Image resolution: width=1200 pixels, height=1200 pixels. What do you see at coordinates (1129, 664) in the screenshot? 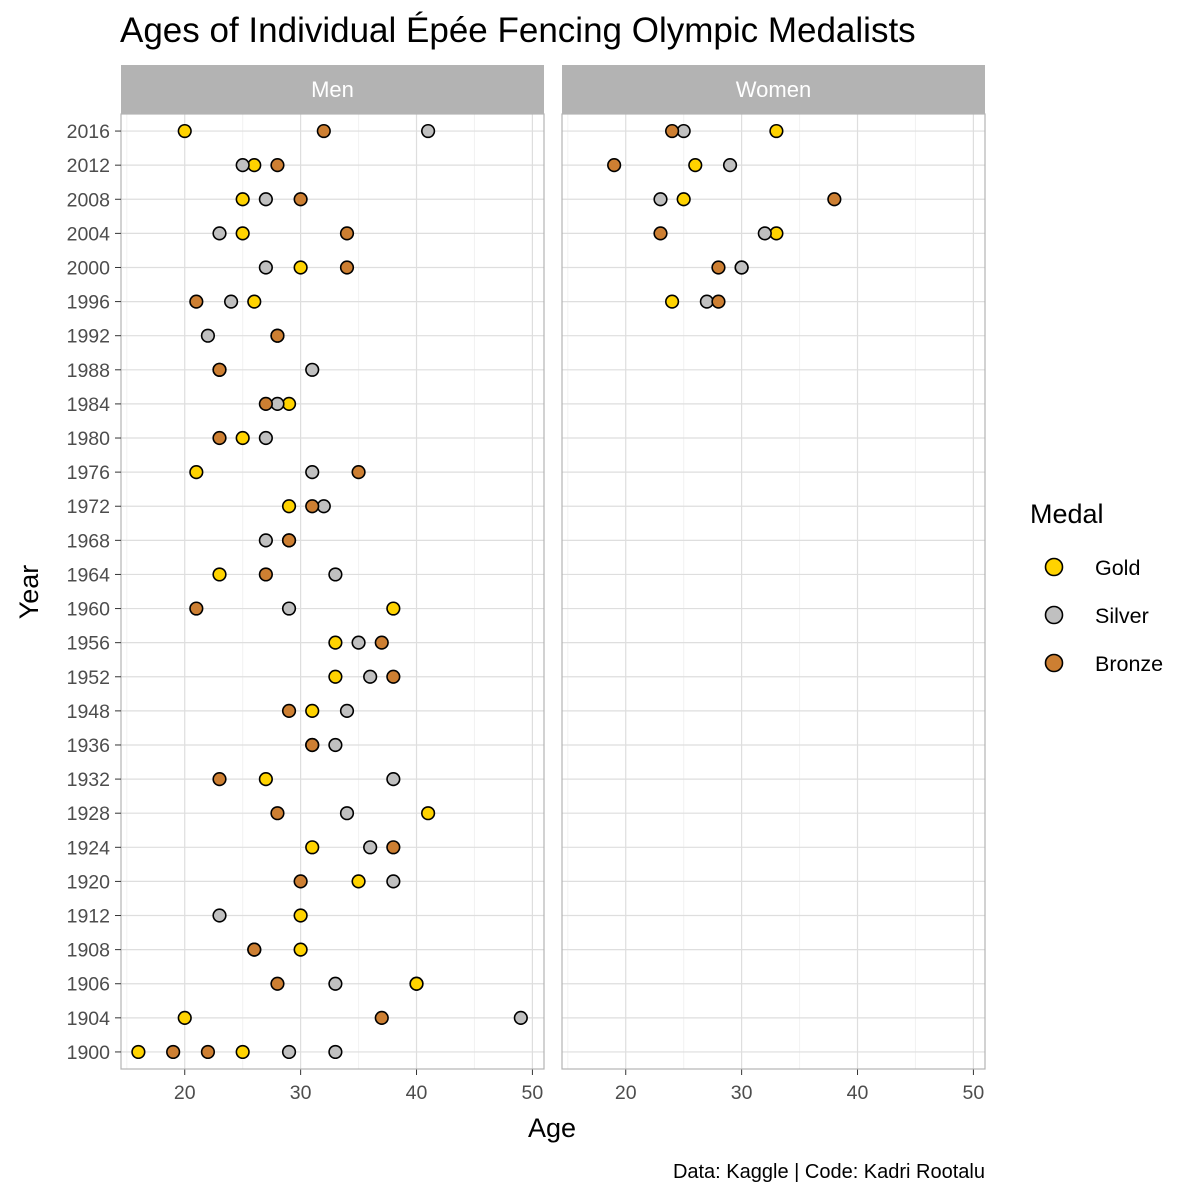
I see `legend-label-bronze: Bronze` at bounding box center [1129, 664].